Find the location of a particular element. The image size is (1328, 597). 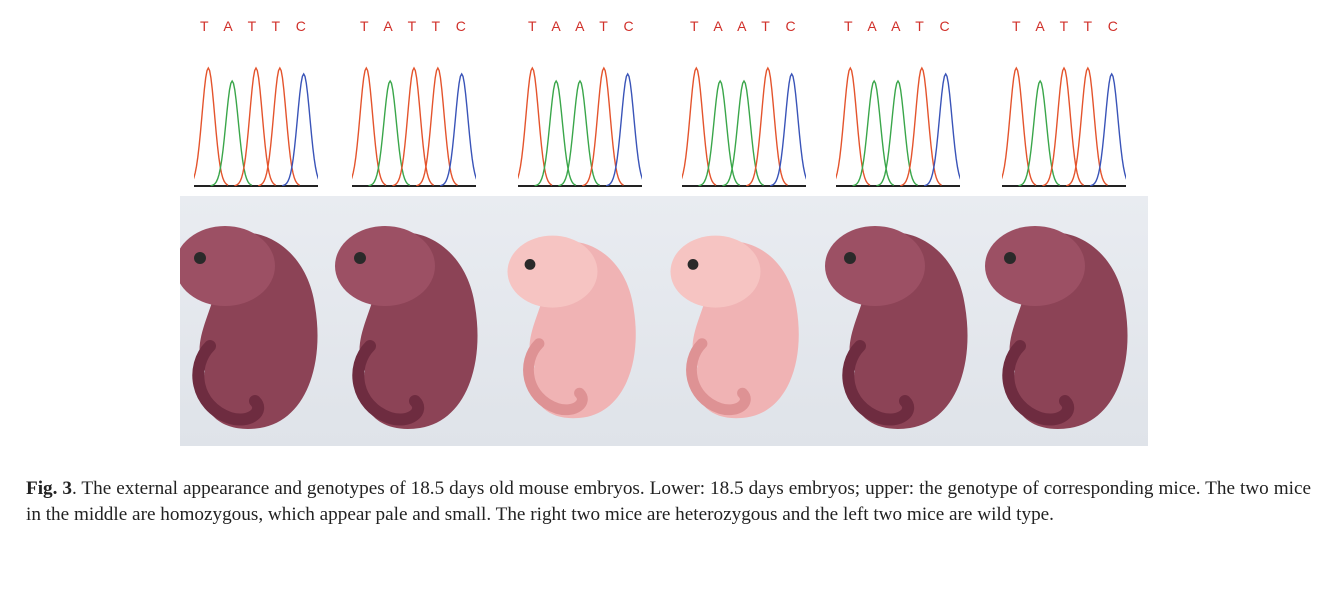

sequence-label-5: T A A T C is located at coordinates (900, 26).